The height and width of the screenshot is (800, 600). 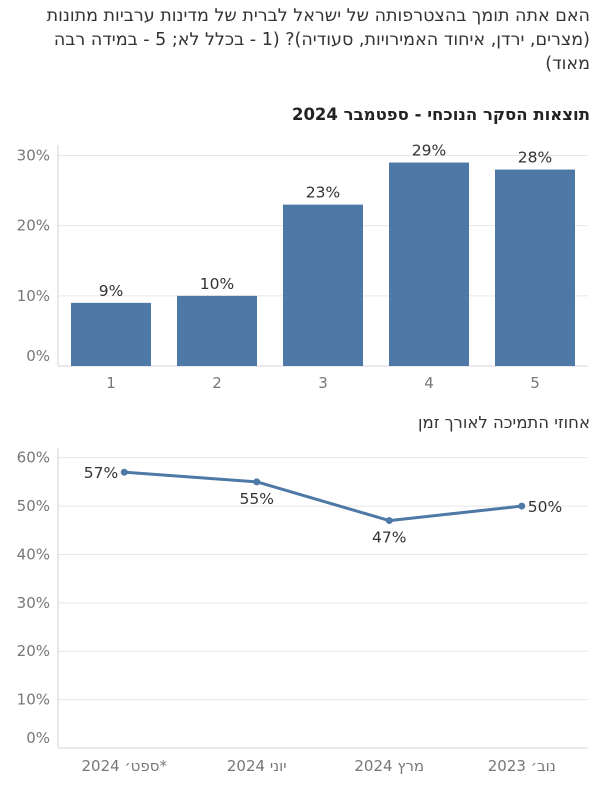 I want to click on x-tick-label: מרץ 2024, so click(x=389, y=766).